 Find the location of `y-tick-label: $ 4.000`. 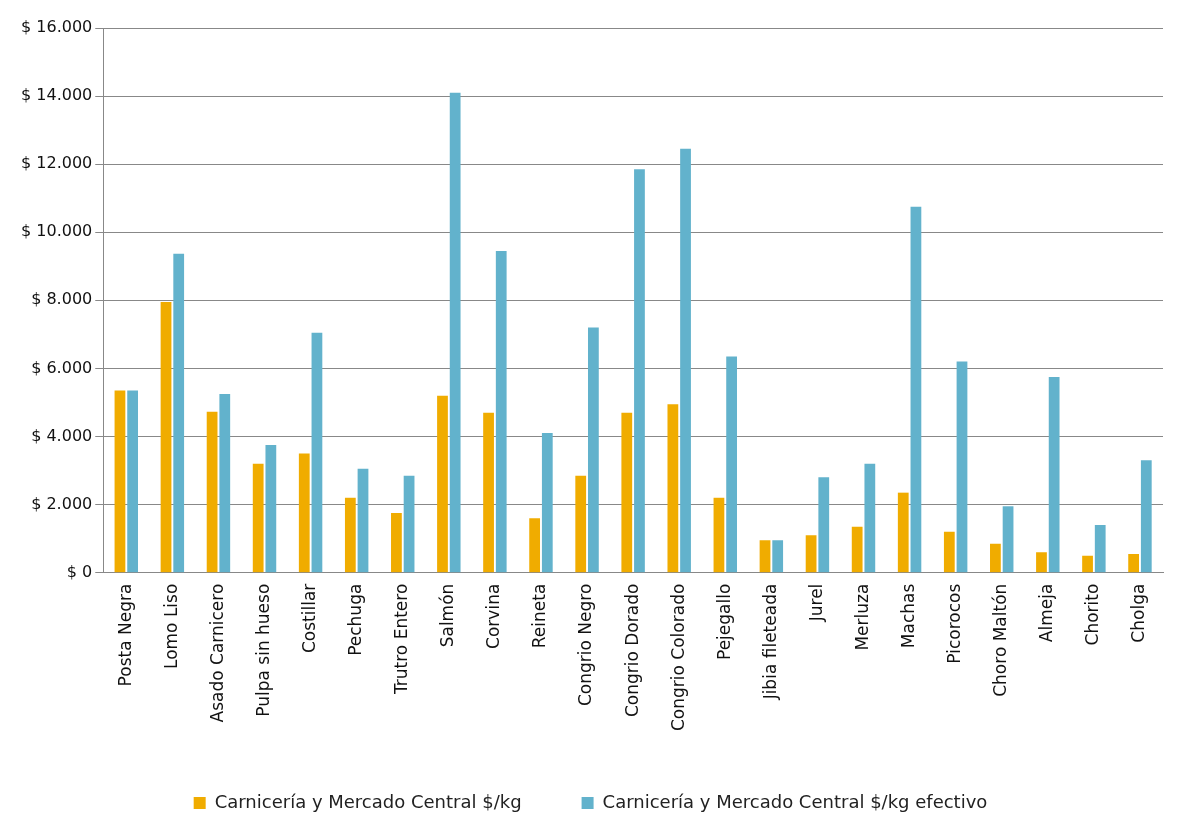

y-tick-label: $ 4.000 is located at coordinates (62, 435).